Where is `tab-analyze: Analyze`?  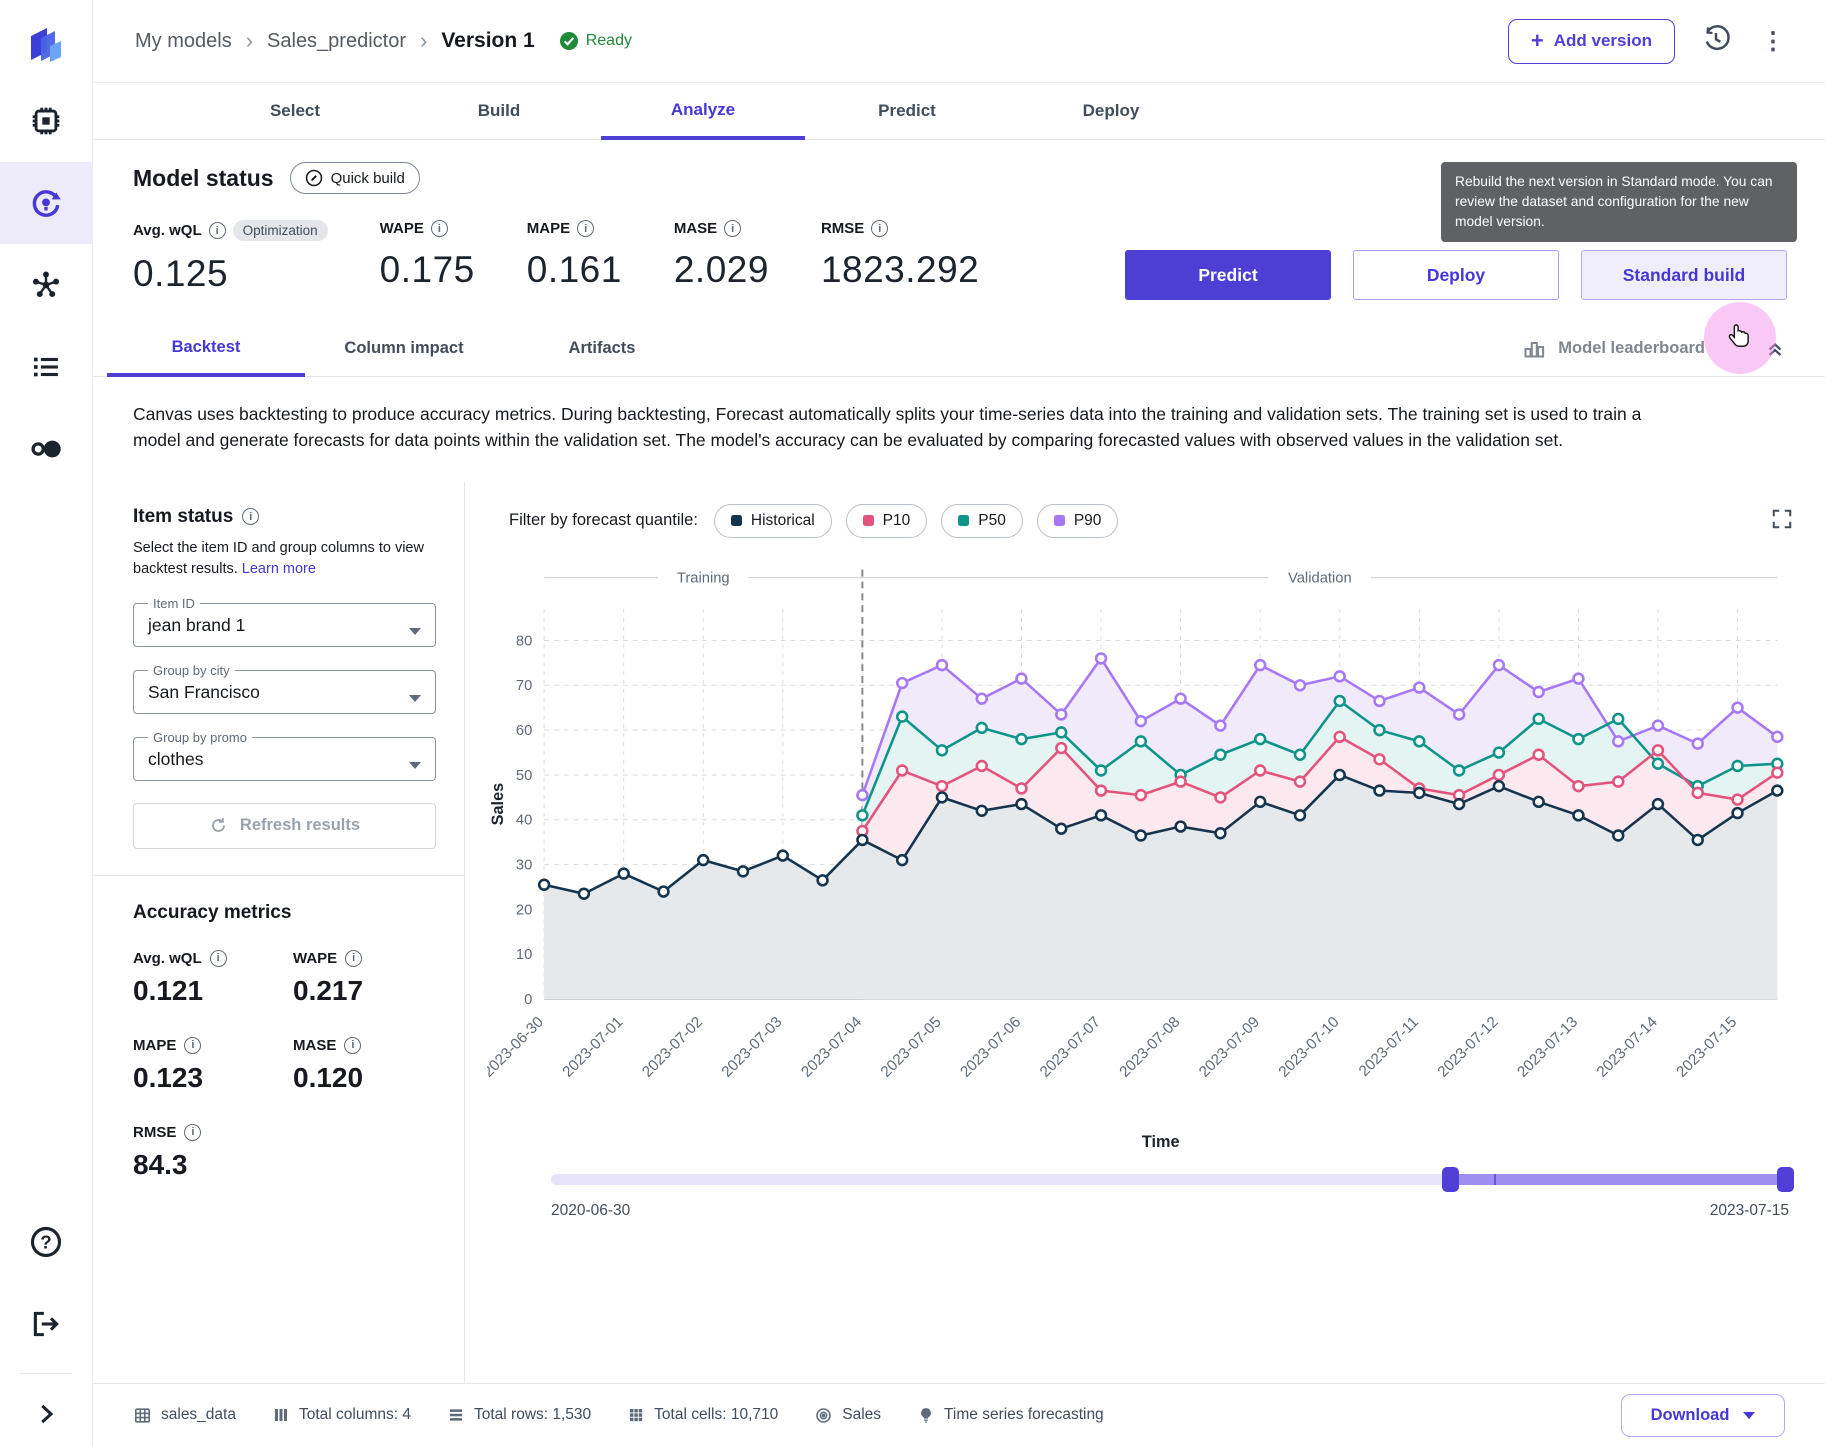
tab-analyze: Analyze is located at coordinates (703, 111).